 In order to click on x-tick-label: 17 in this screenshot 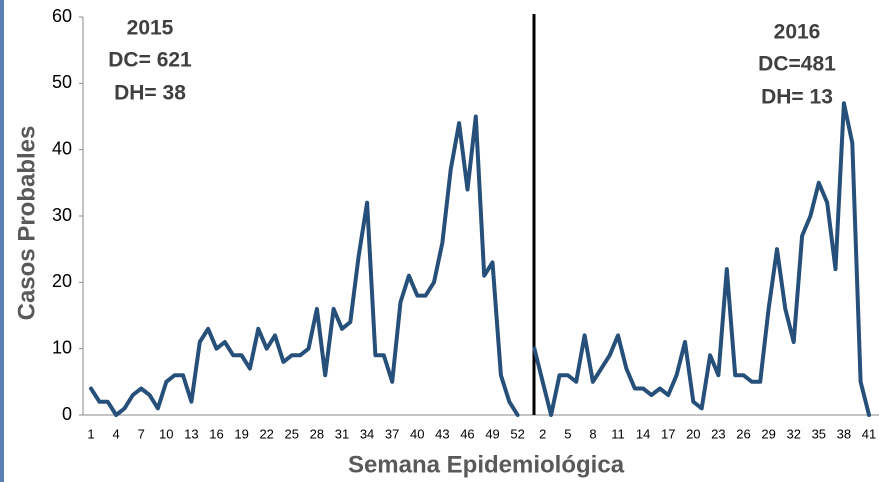, I will do `click(668, 433)`.